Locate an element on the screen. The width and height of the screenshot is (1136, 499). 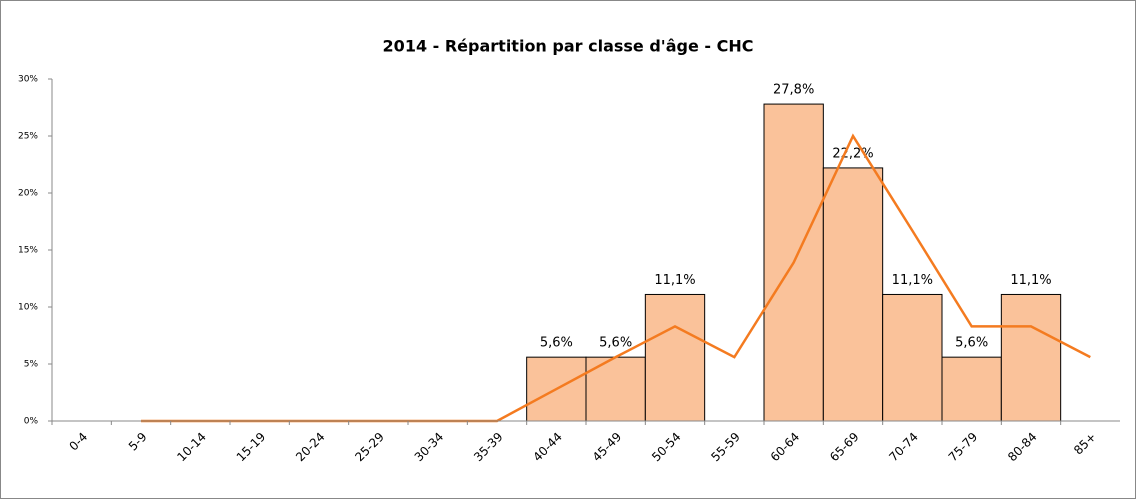
y-tick-label: 0% is located at coordinates (31, 422).